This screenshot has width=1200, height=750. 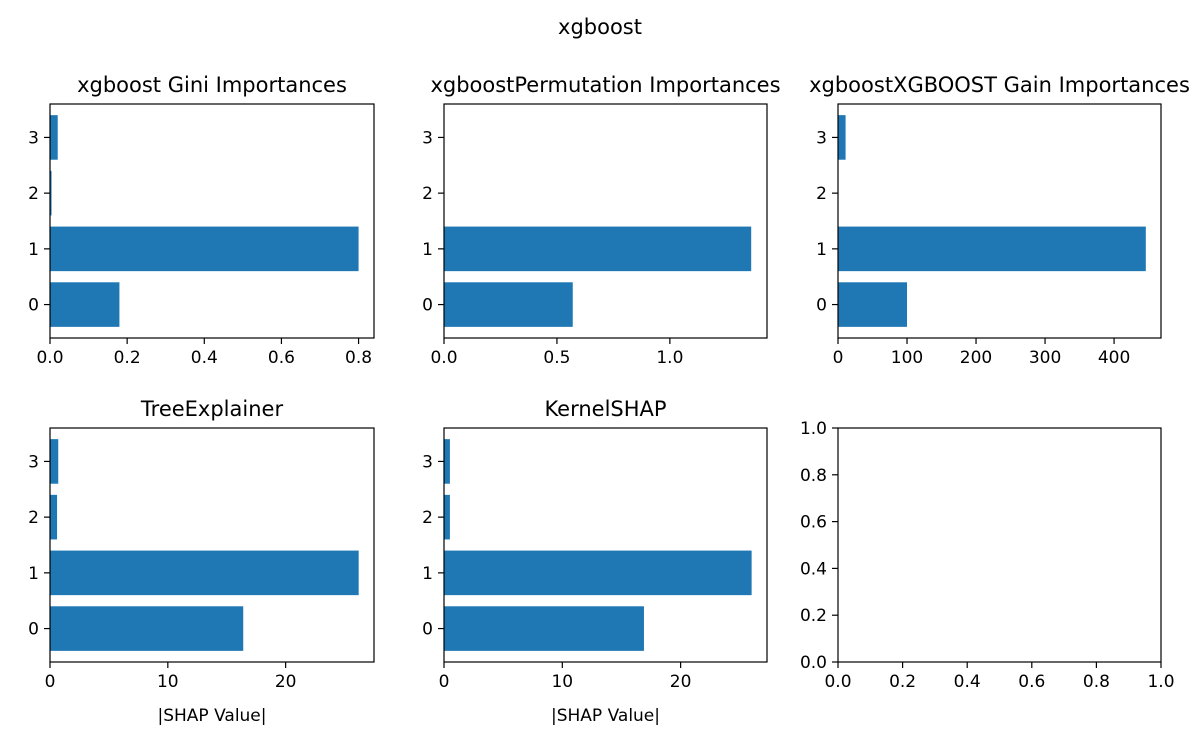 What do you see at coordinates (605, 409) in the screenshot?
I see `subplot-title: KernelSHAP` at bounding box center [605, 409].